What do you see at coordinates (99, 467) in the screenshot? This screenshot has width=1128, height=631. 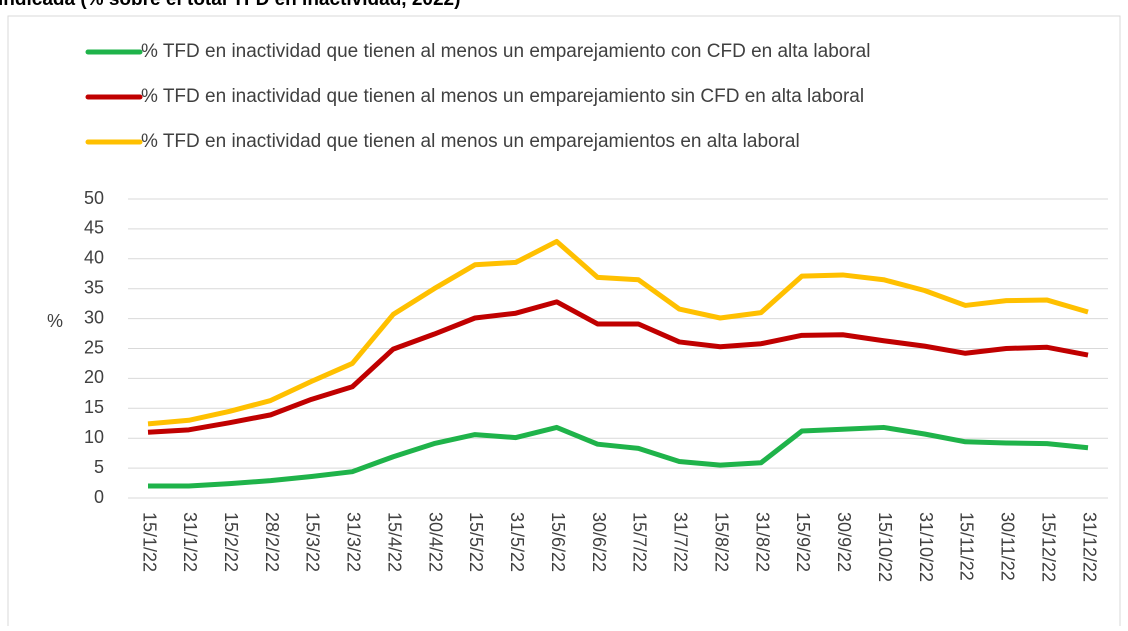 I see `y-tick-label: 5` at bounding box center [99, 467].